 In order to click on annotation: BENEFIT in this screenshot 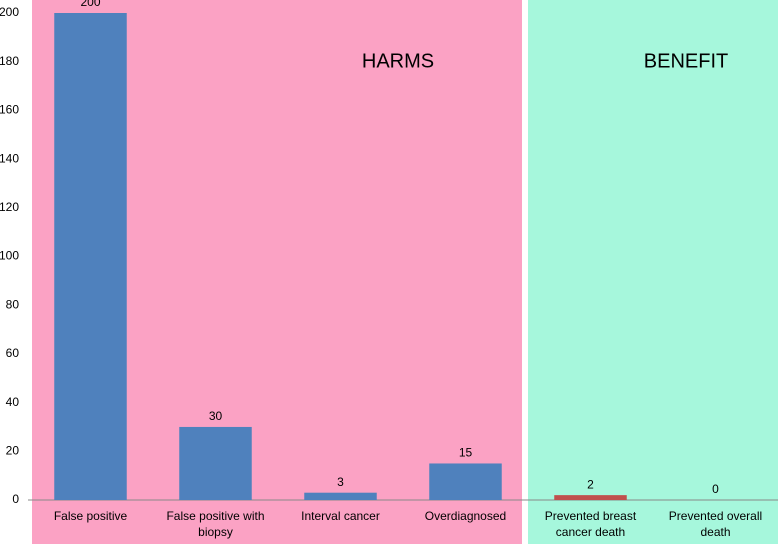, I will do `click(686, 61)`.